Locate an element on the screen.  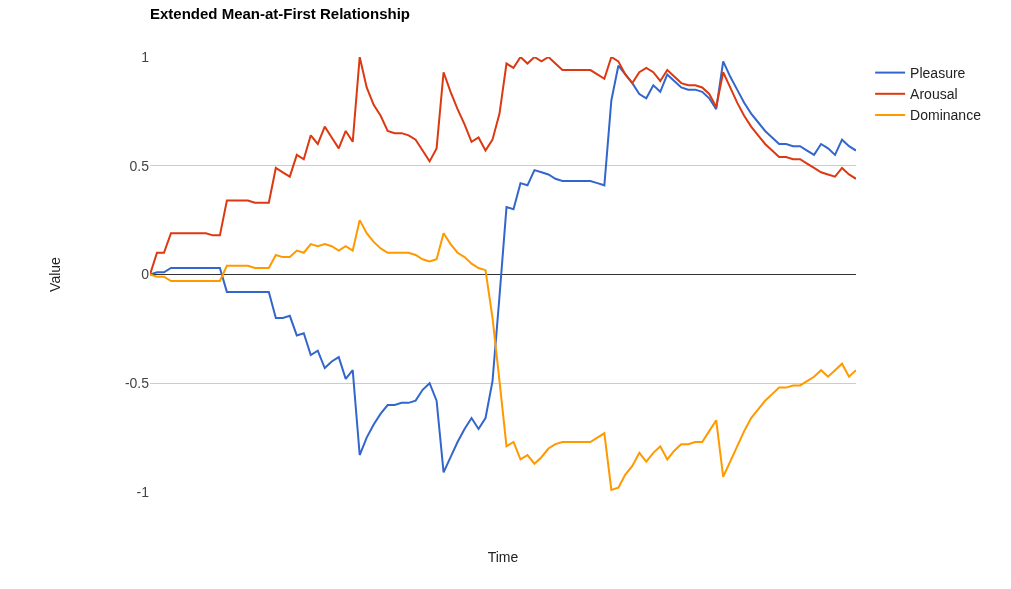
chart-title: Extended Mean-at-First Relationship is located at coordinates (280, 14).